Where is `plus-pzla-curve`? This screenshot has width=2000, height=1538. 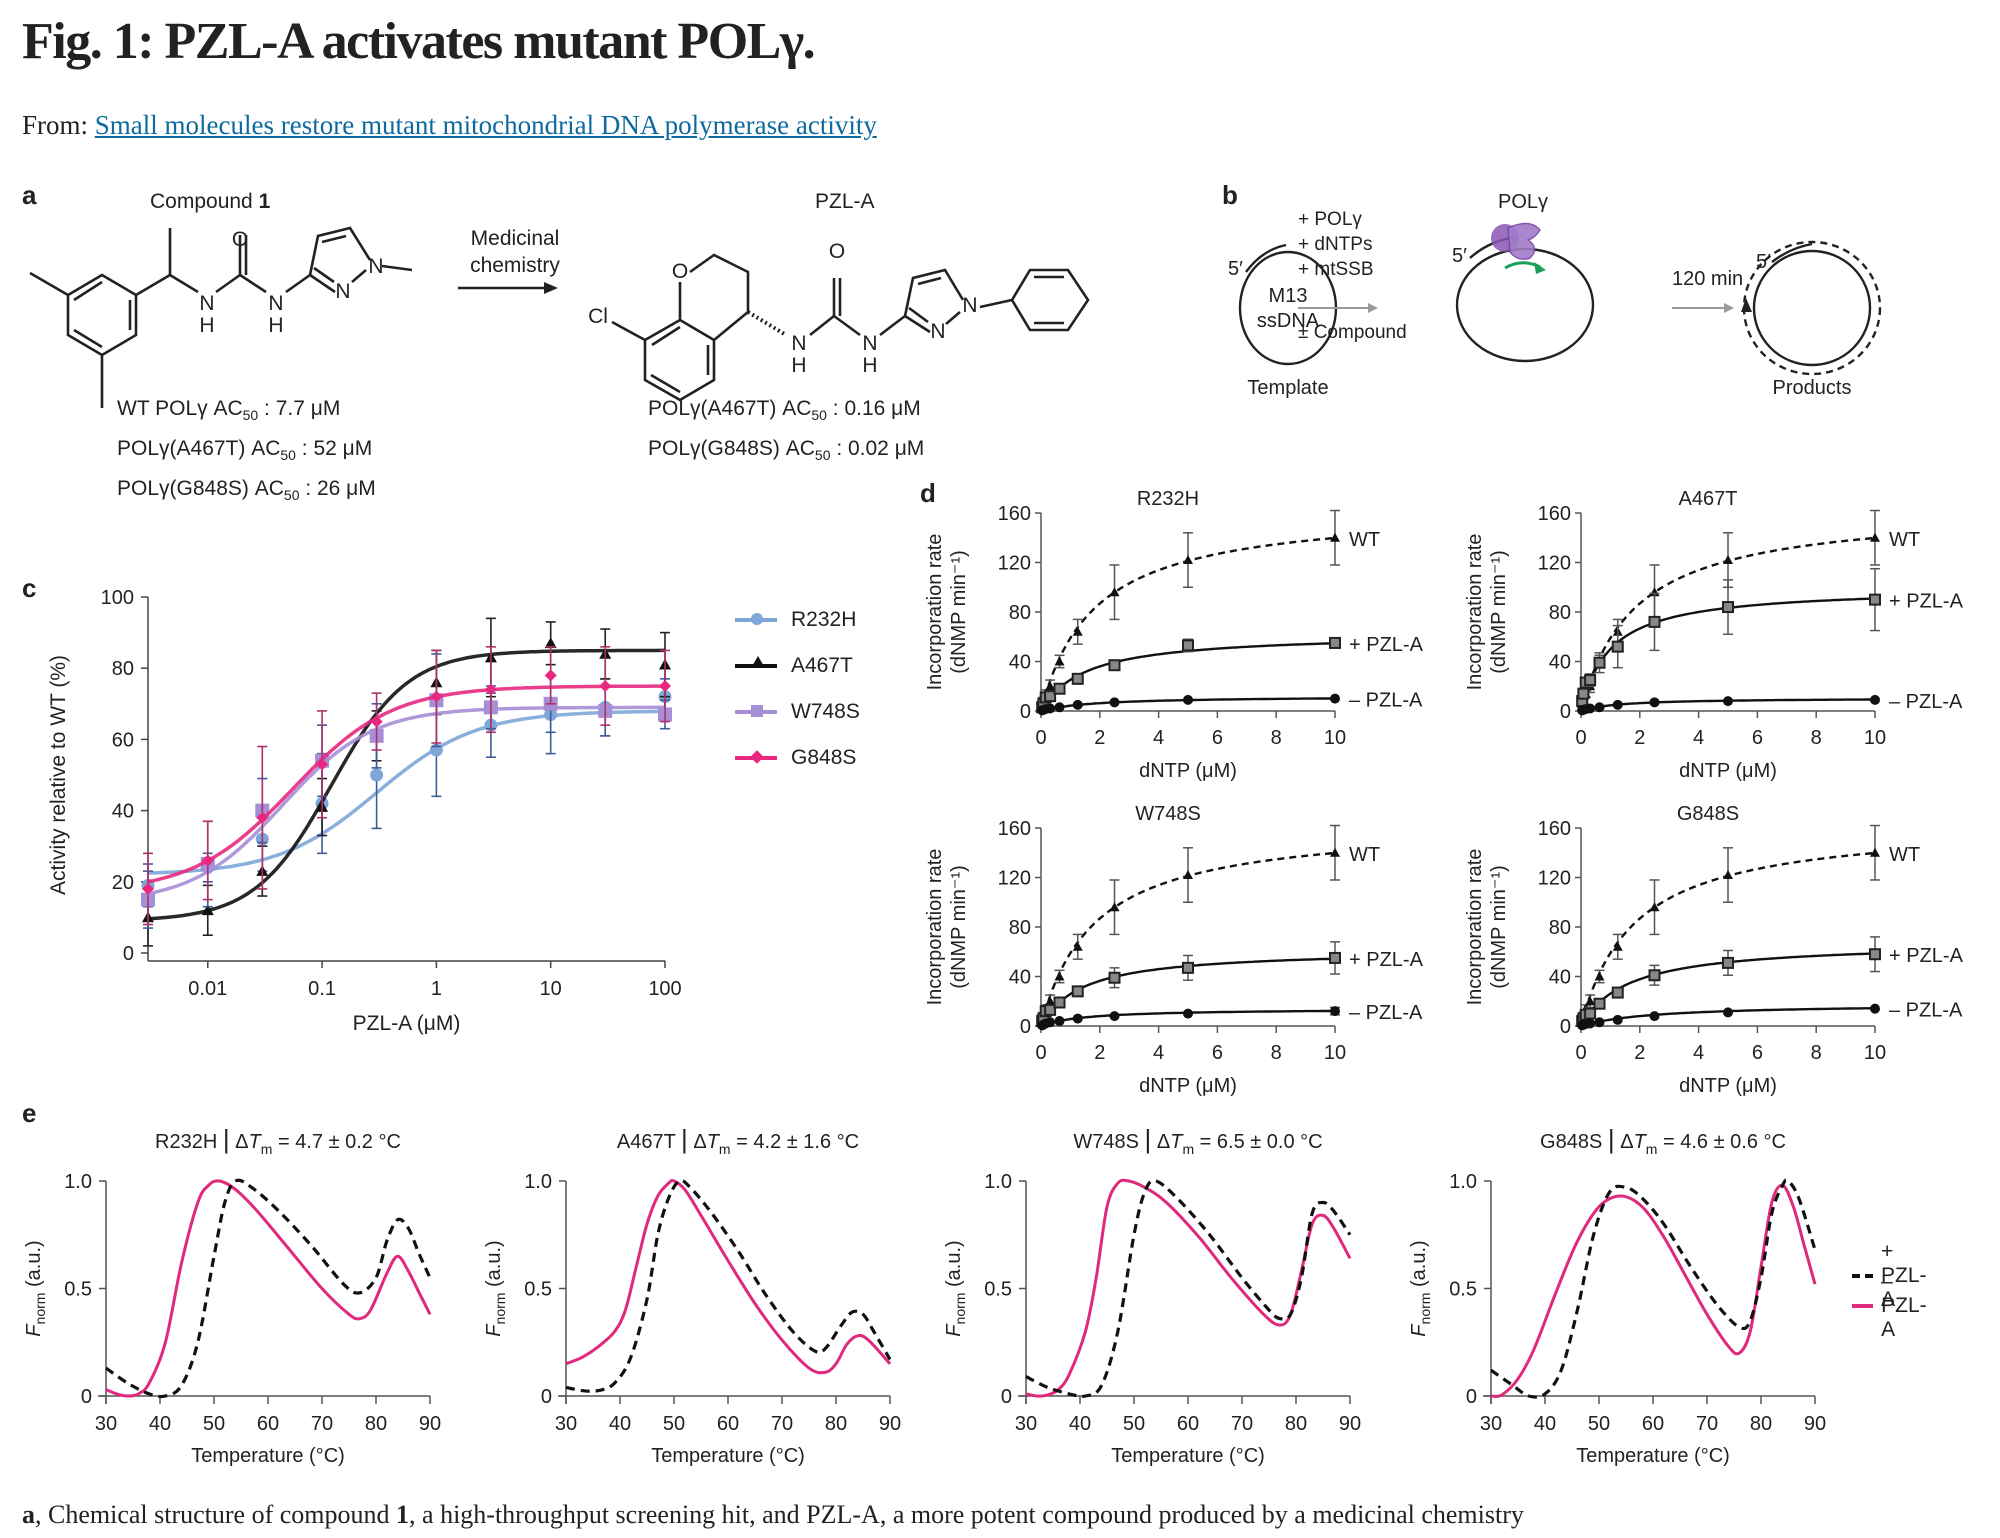 plus-pzla-curve is located at coordinates (1653, 1288).